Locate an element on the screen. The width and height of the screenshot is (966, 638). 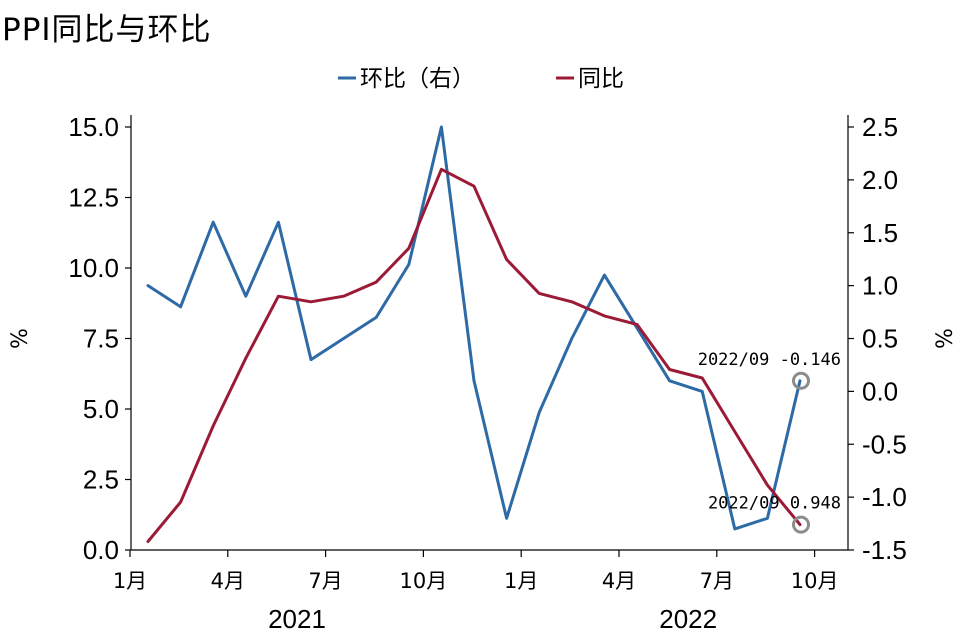
y-left-tick-label: 2.5 is located at coordinates (101, 480).